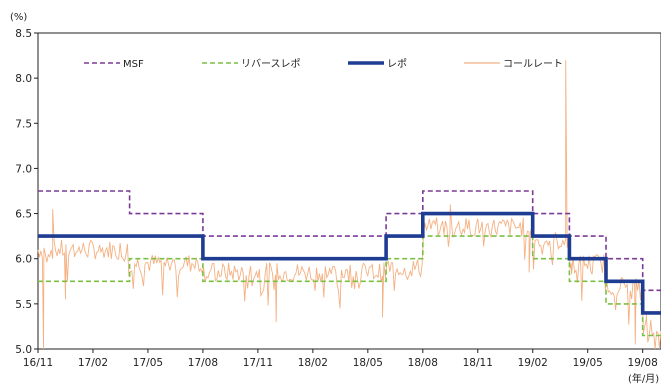 This screenshot has height=386, width=661. Describe the element at coordinates (533, 363) in the screenshot. I see `x-tick-label: 19/02` at that location.